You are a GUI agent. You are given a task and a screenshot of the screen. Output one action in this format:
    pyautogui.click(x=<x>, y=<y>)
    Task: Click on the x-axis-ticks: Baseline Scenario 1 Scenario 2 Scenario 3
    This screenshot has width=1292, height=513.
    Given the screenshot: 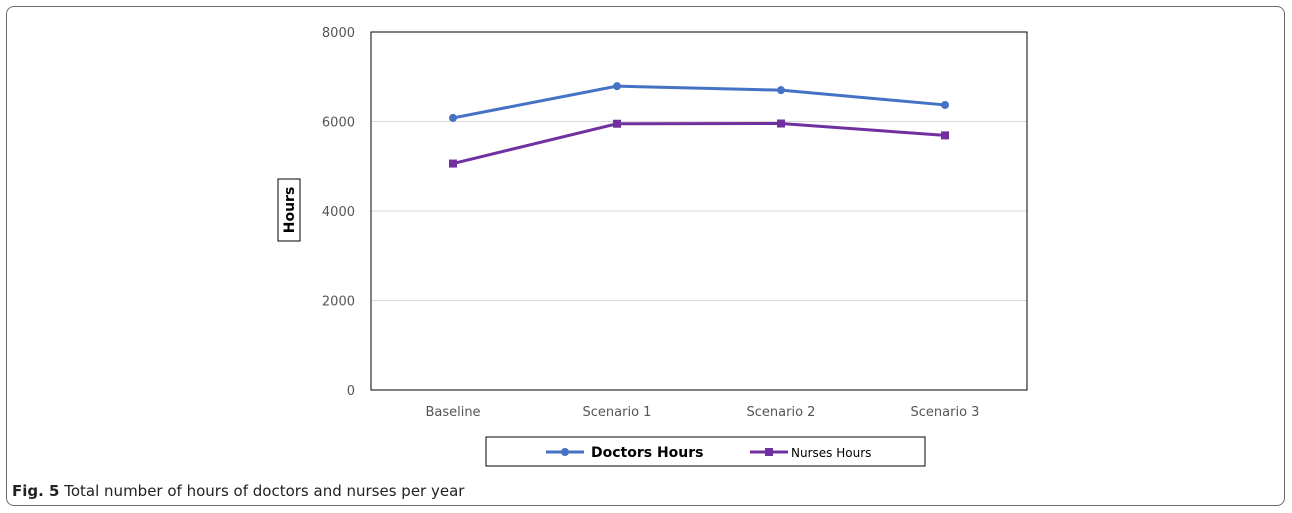 What is the action you would take?
    pyautogui.click(x=702, y=412)
    